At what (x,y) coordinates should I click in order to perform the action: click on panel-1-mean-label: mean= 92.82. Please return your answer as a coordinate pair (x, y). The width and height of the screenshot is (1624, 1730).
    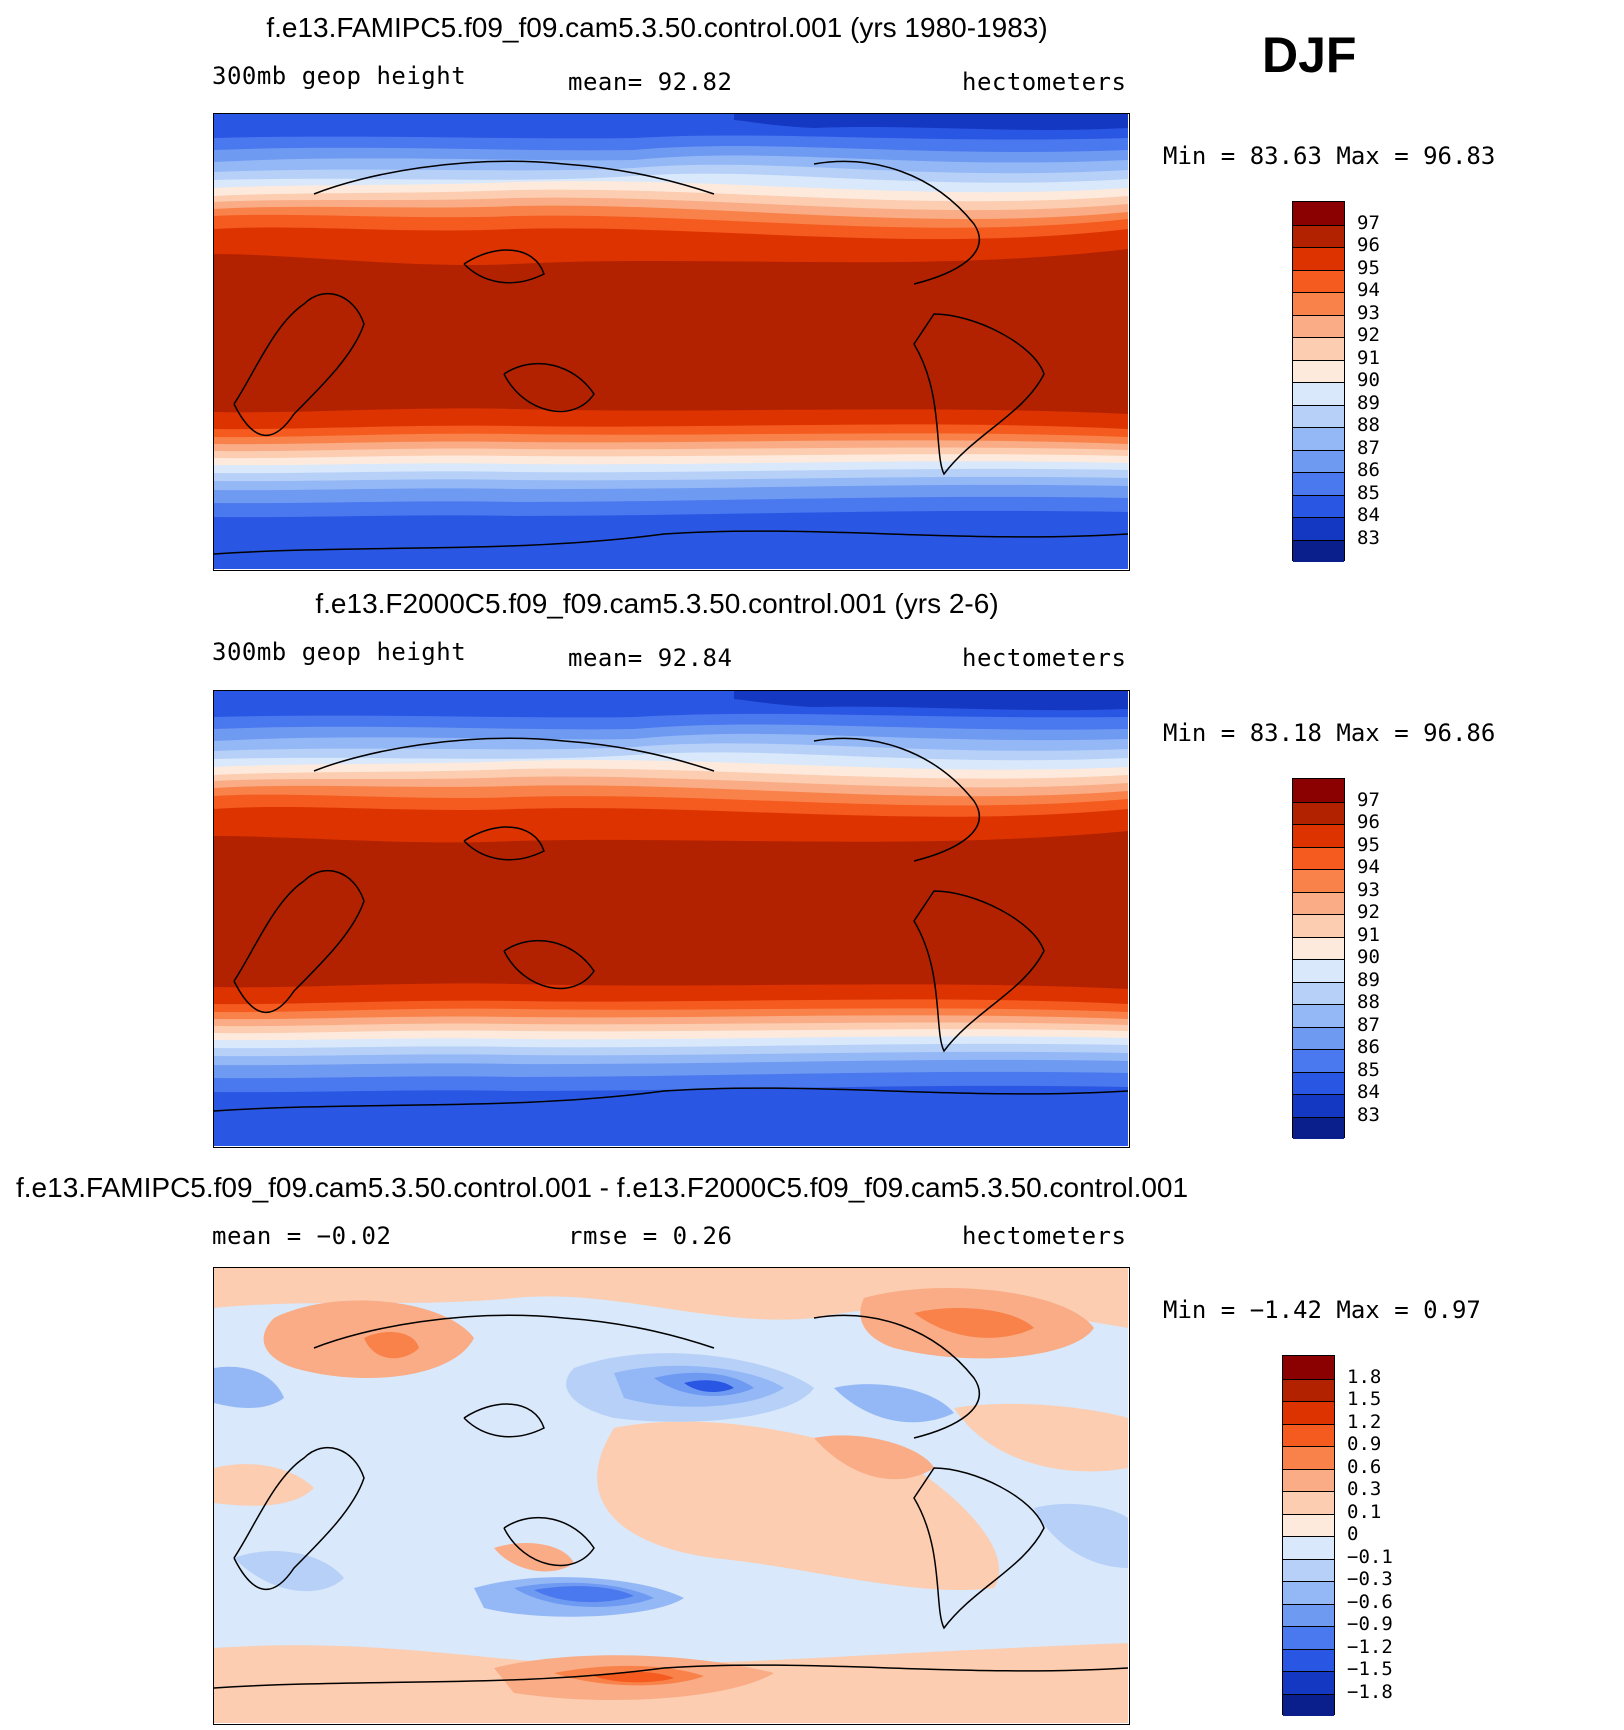
    Looking at the image, I should click on (650, 82).